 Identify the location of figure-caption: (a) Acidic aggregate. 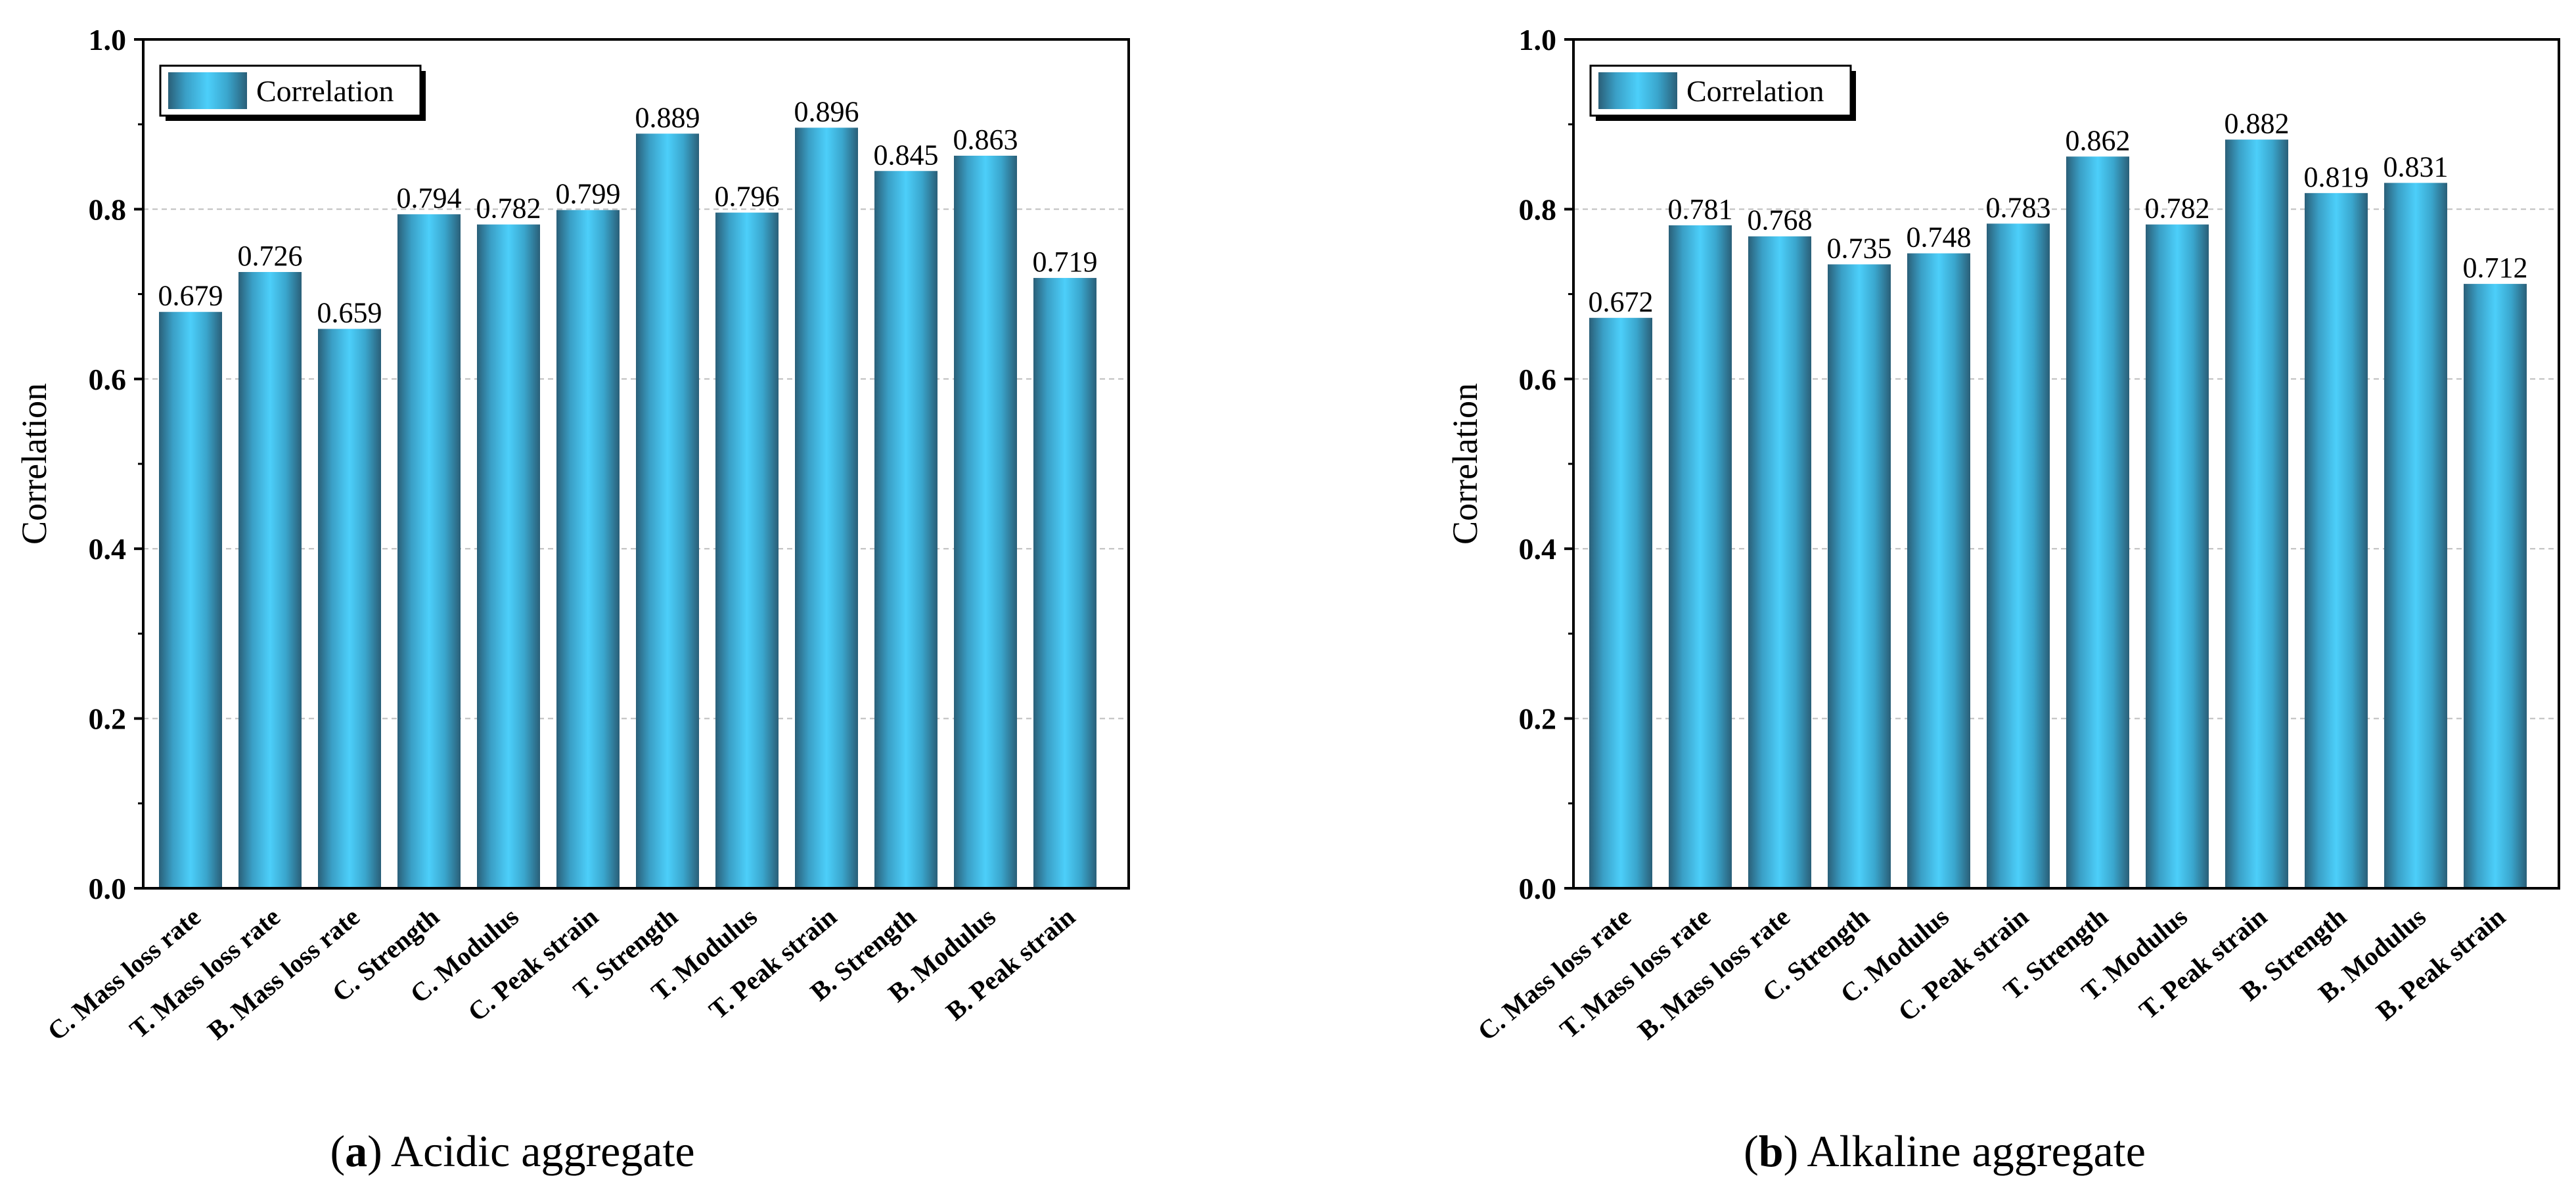
(512, 1151).